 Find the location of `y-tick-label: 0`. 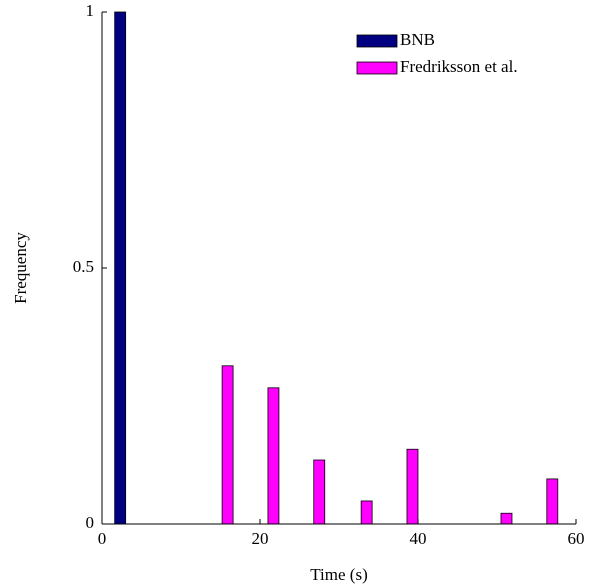

y-tick-label: 0 is located at coordinates (90, 522).